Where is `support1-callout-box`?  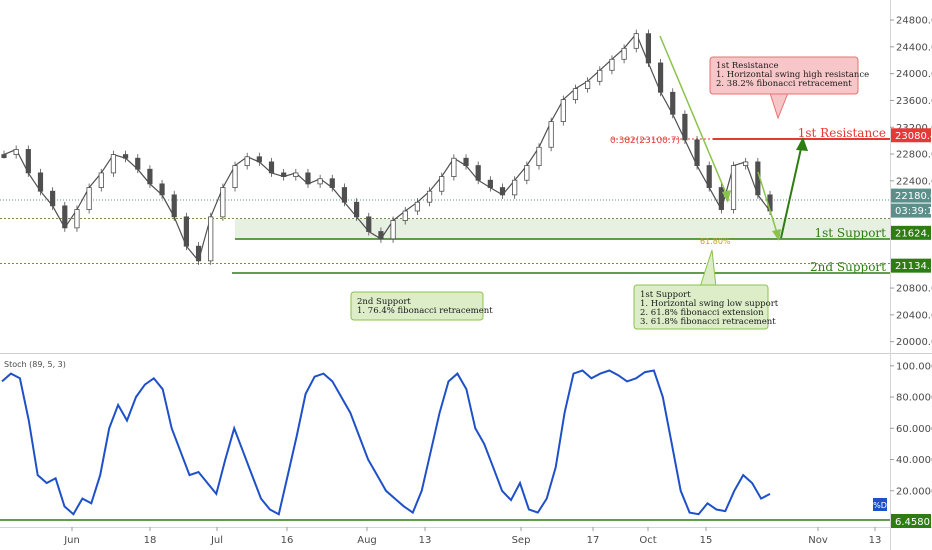 support1-callout-box is located at coordinates (701, 307).